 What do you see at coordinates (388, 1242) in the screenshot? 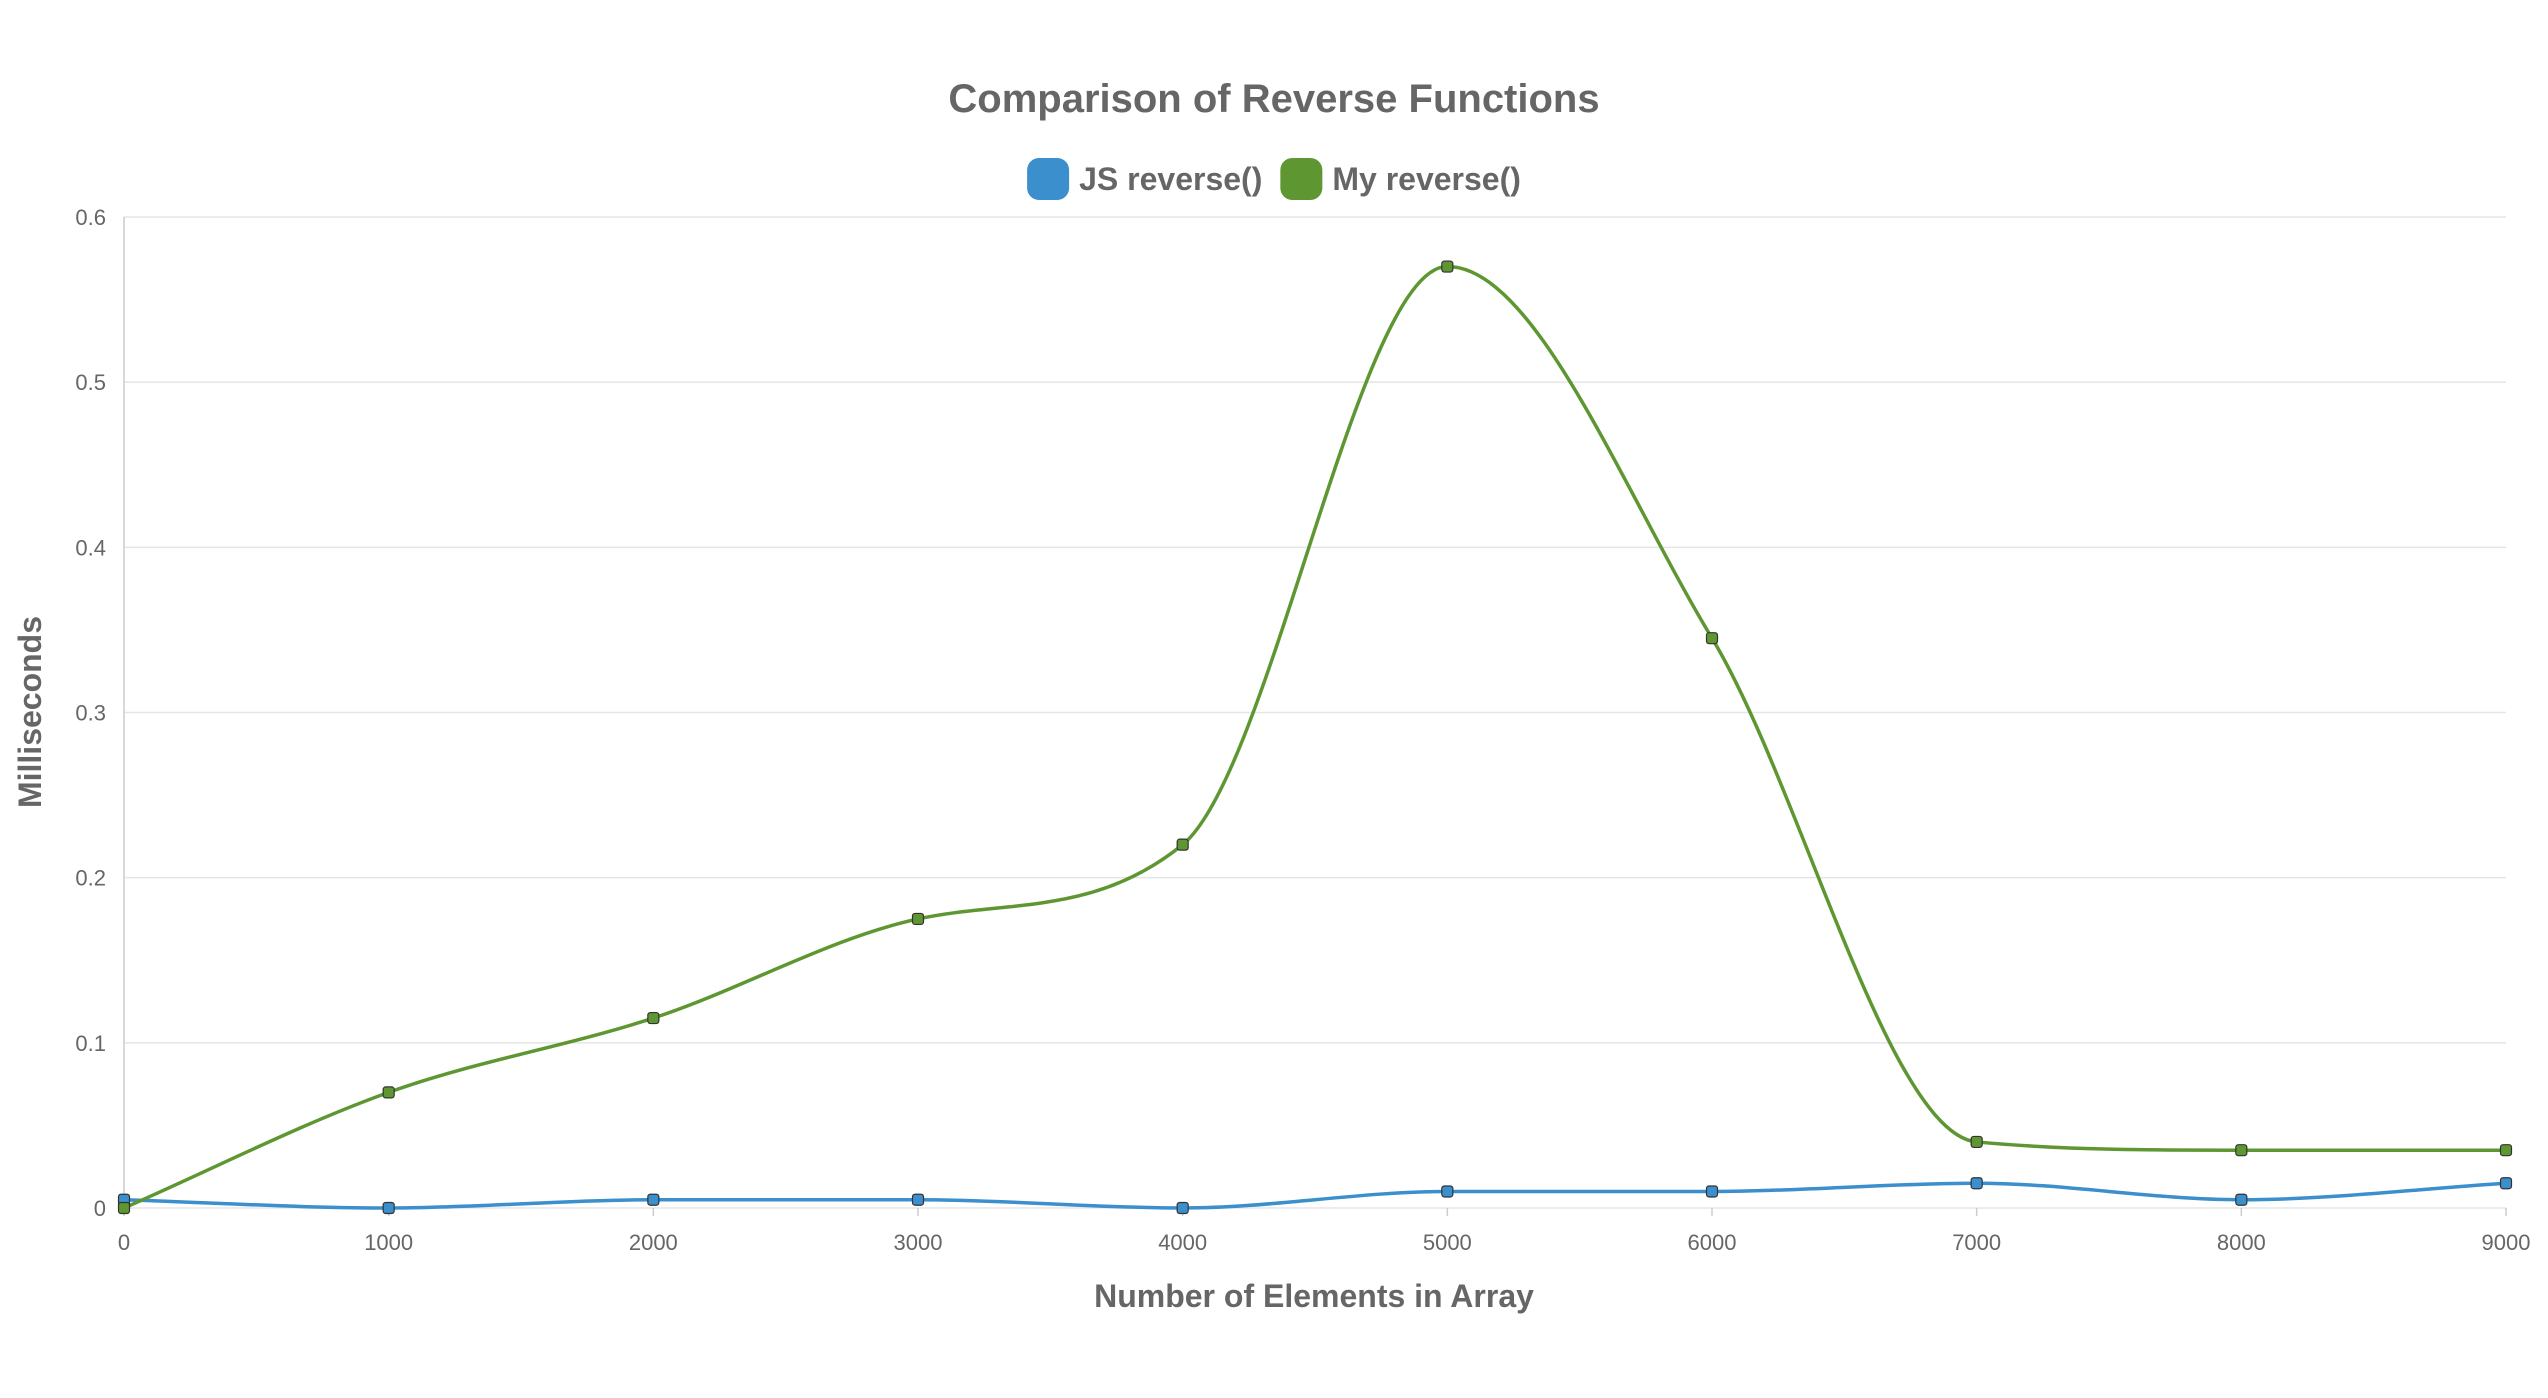
I see `x-tick-label: 1000` at bounding box center [388, 1242].